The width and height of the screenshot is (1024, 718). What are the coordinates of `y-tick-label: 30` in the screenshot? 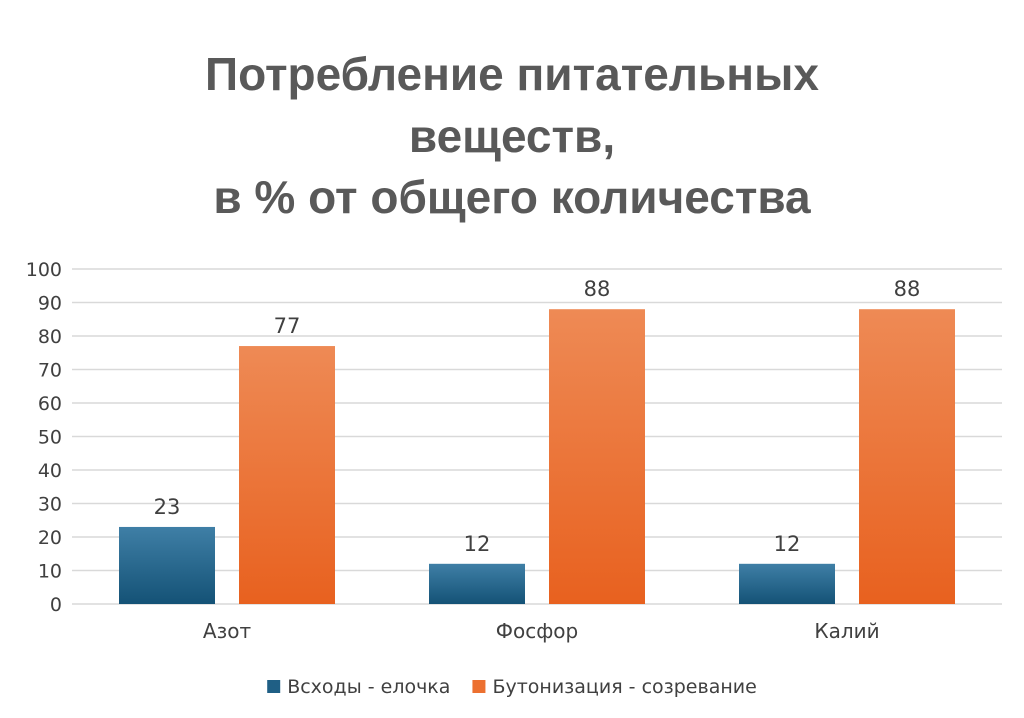 It's located at (50, 505).